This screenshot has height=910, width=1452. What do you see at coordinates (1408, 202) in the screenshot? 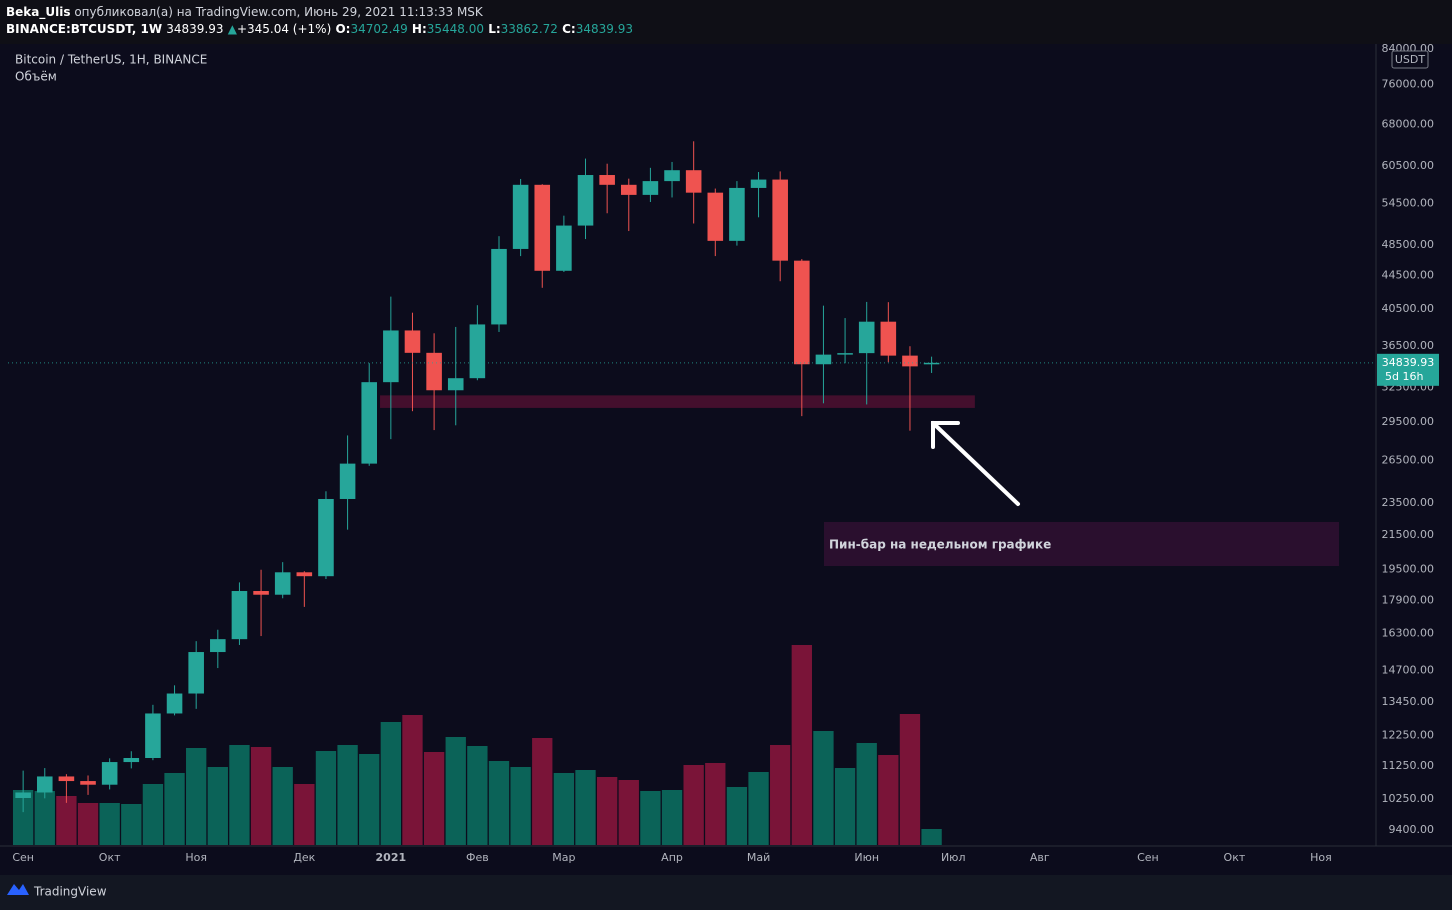
I see `y-tick-label: 54500.00` at bounding box center [1408, 202].